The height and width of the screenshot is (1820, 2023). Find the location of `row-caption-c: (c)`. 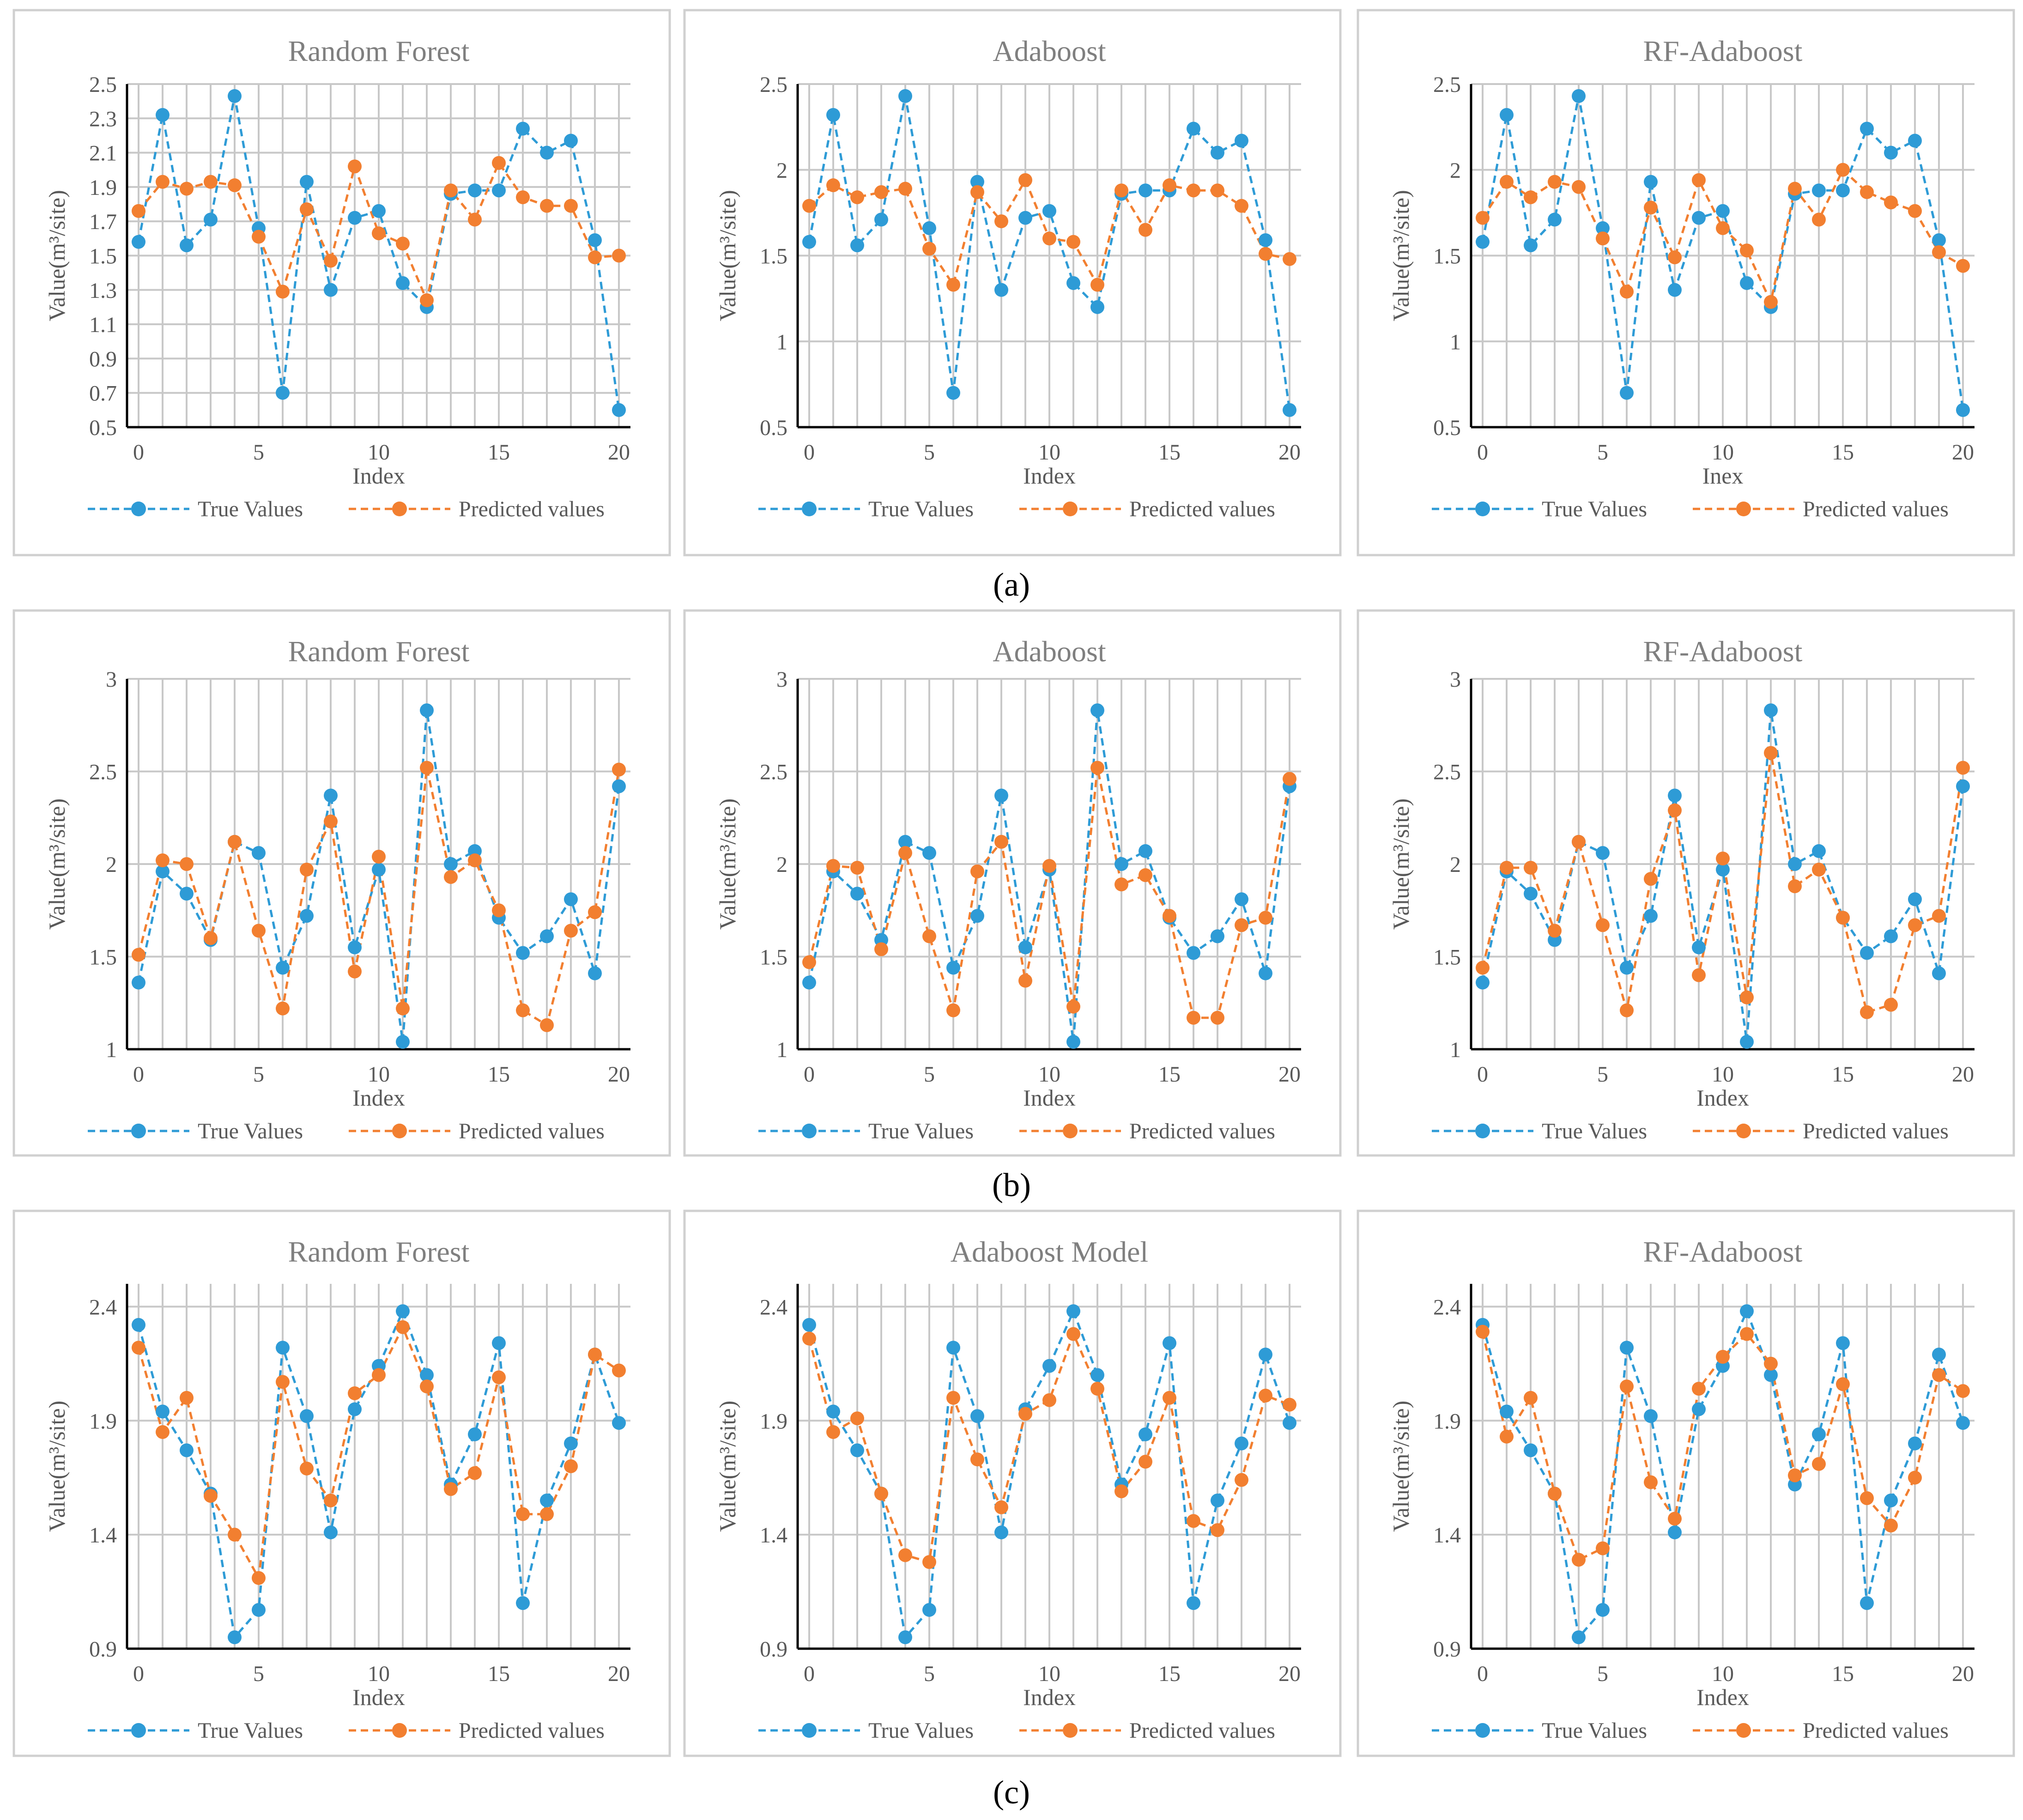

row-caption-c: (c) is located at coordinates (1011, 1792).